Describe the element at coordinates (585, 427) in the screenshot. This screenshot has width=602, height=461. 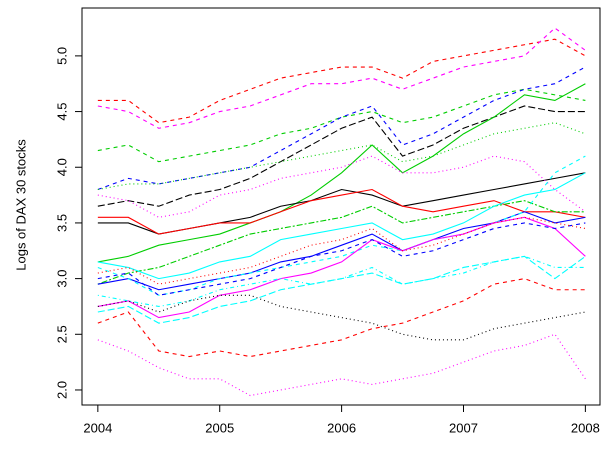
I see `x-tick-label: 2008` at that location.